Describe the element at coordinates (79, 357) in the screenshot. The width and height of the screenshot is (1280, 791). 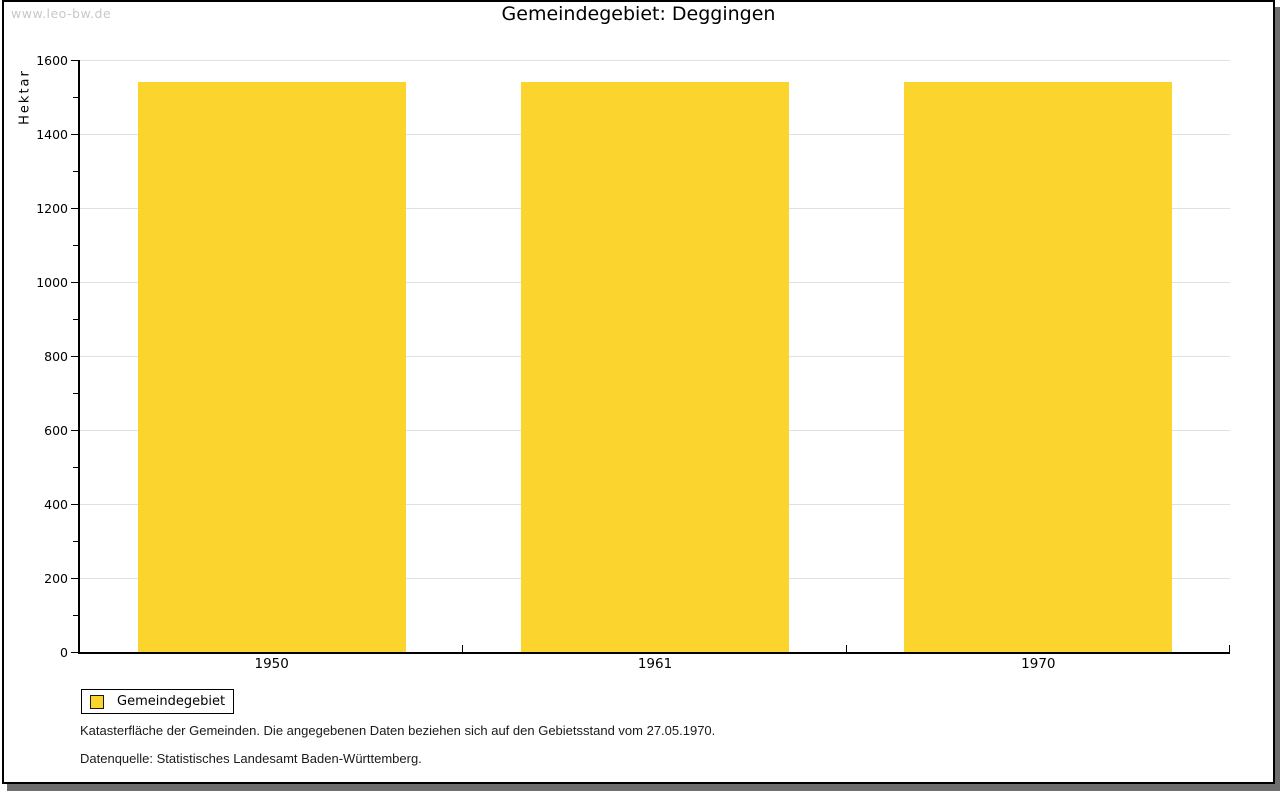
I see `y-axis-line` at that location.